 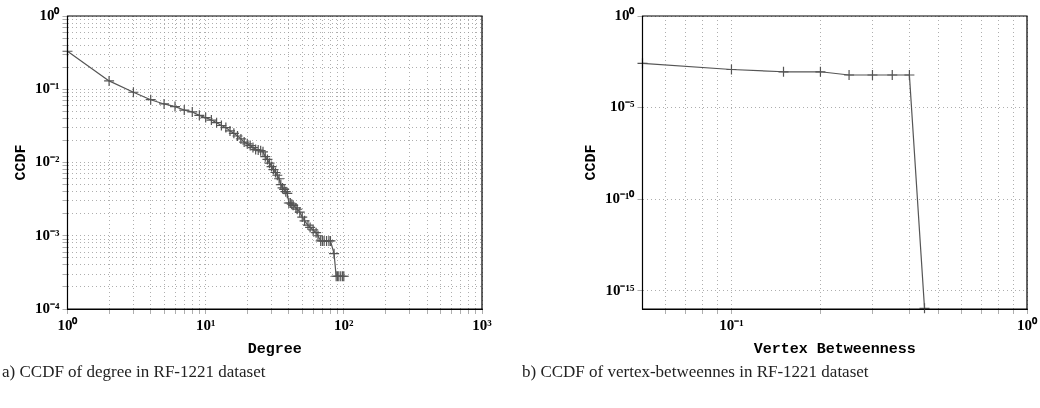 What do you see at coordinates (620, 289) in the screenshot?
I see `y-tick-label: 10⁻¹⁵` at bounding box center [620, 289].